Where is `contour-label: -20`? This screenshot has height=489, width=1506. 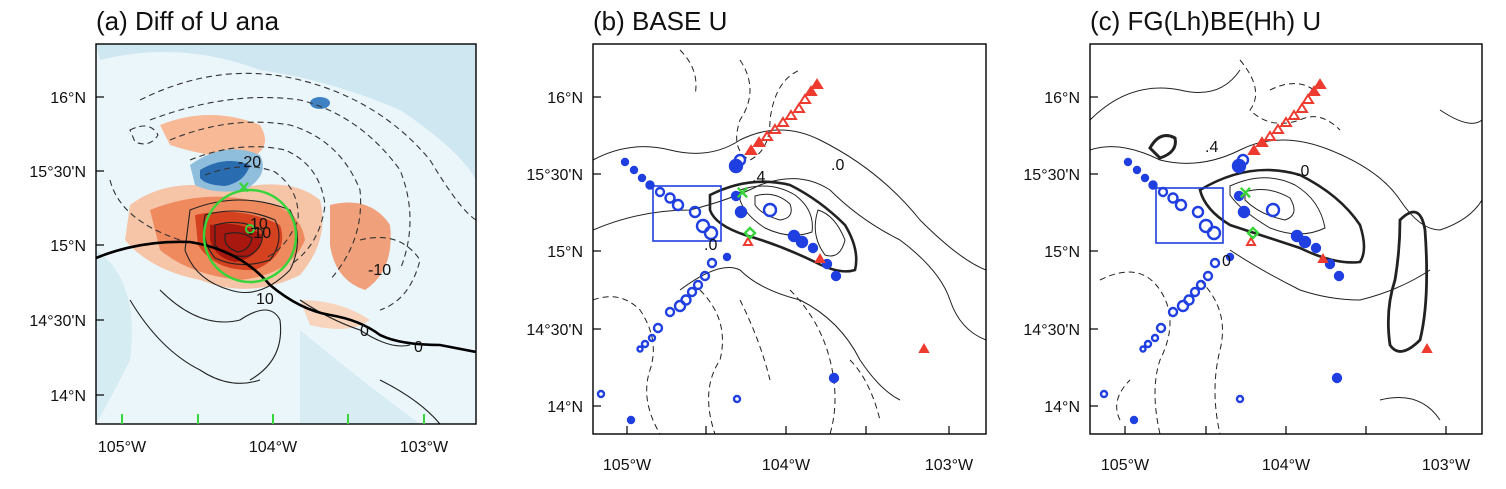
contour-label: -20 is located at coordinates (249, 162).